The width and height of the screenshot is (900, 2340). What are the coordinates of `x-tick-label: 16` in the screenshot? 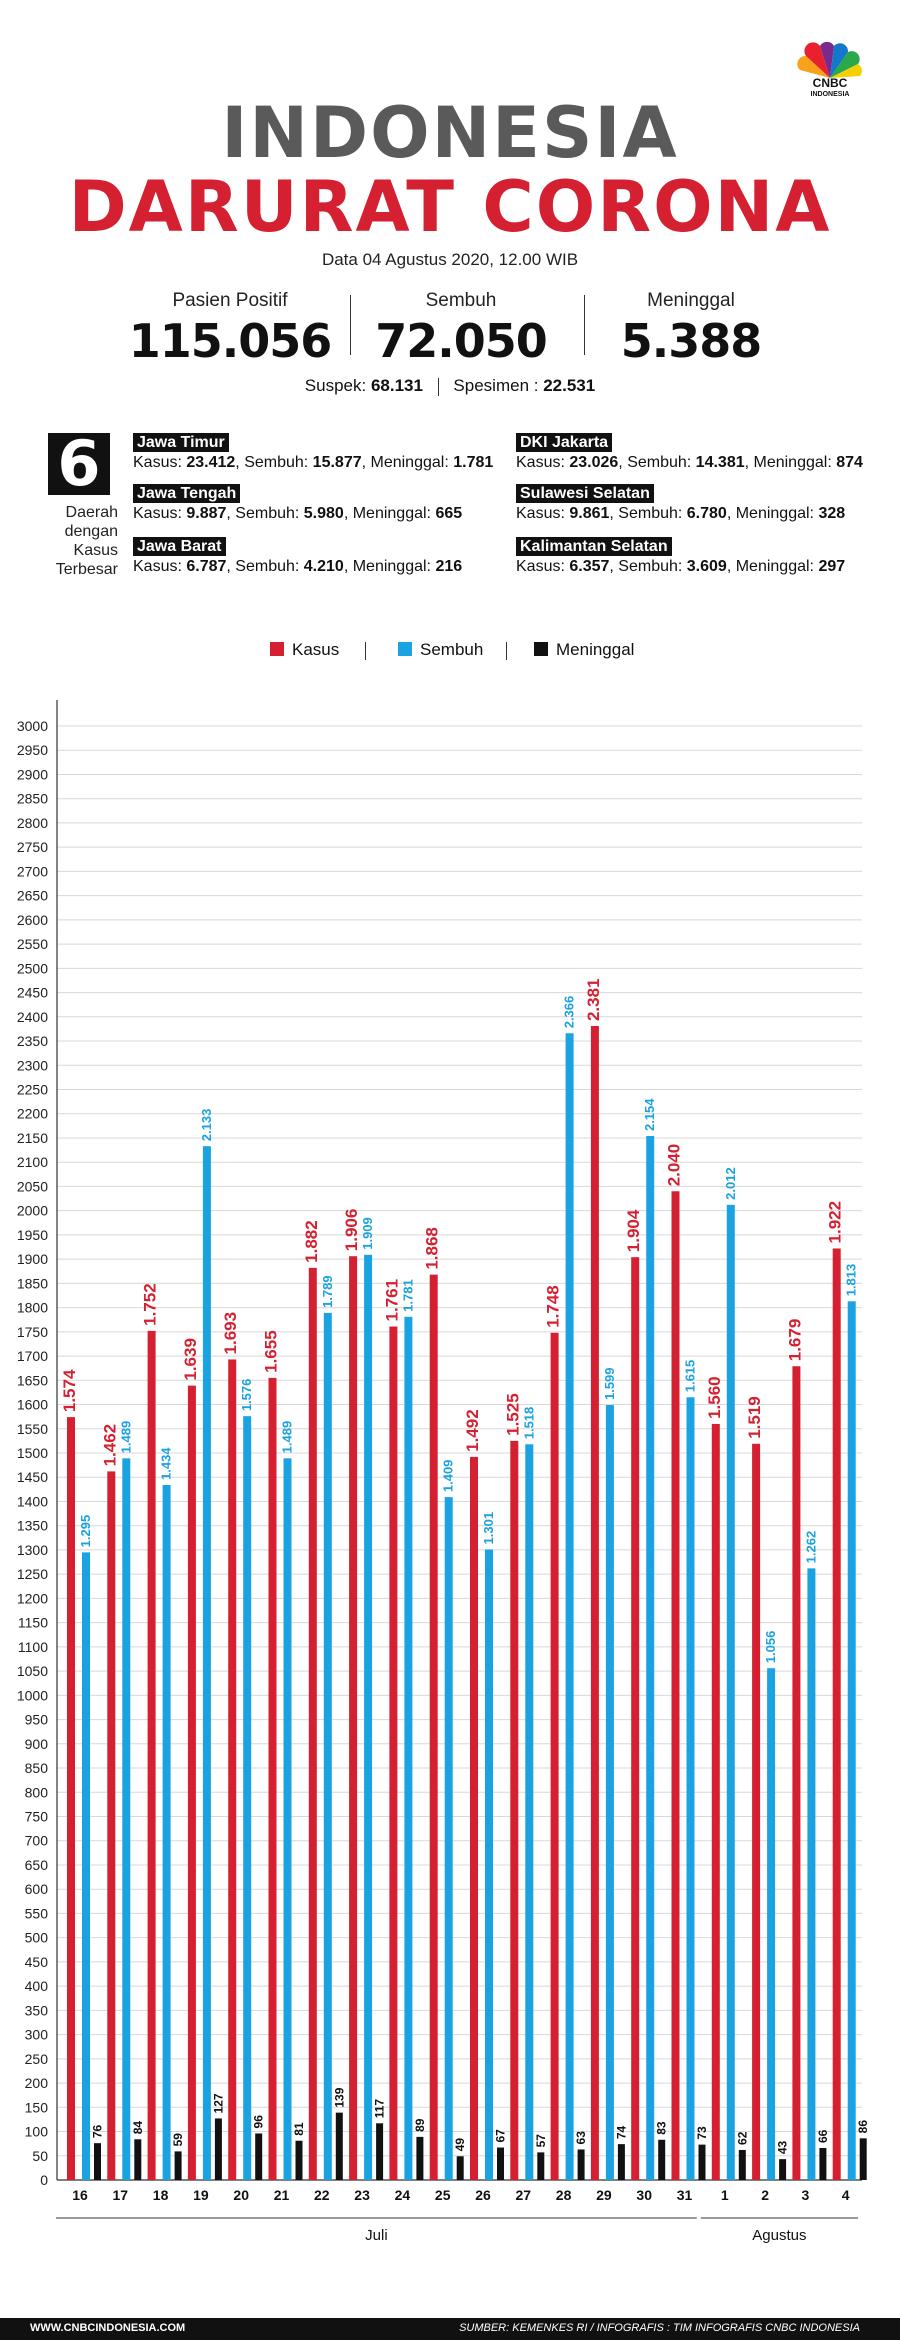 It's located at (80, 2195).